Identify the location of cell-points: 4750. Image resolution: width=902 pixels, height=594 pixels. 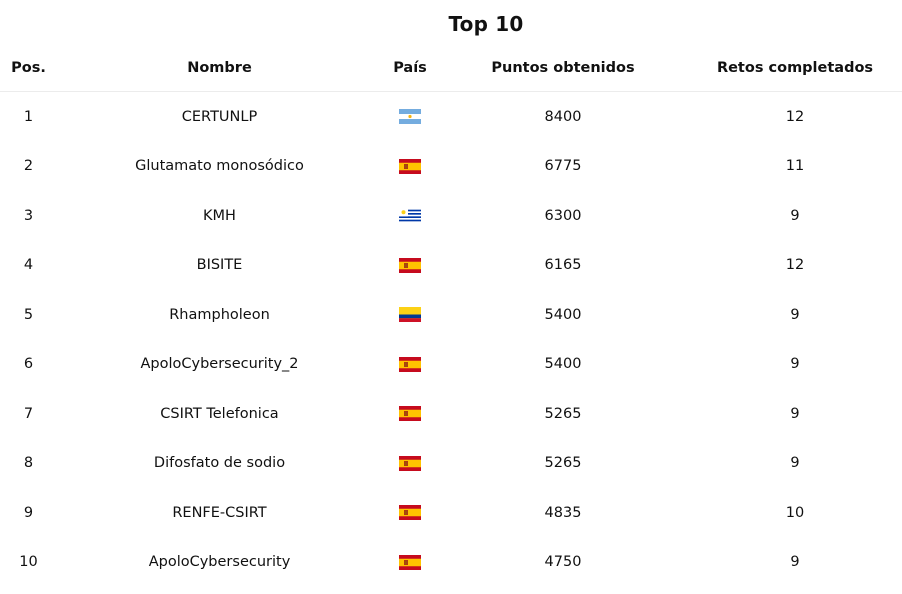
(563, 562).